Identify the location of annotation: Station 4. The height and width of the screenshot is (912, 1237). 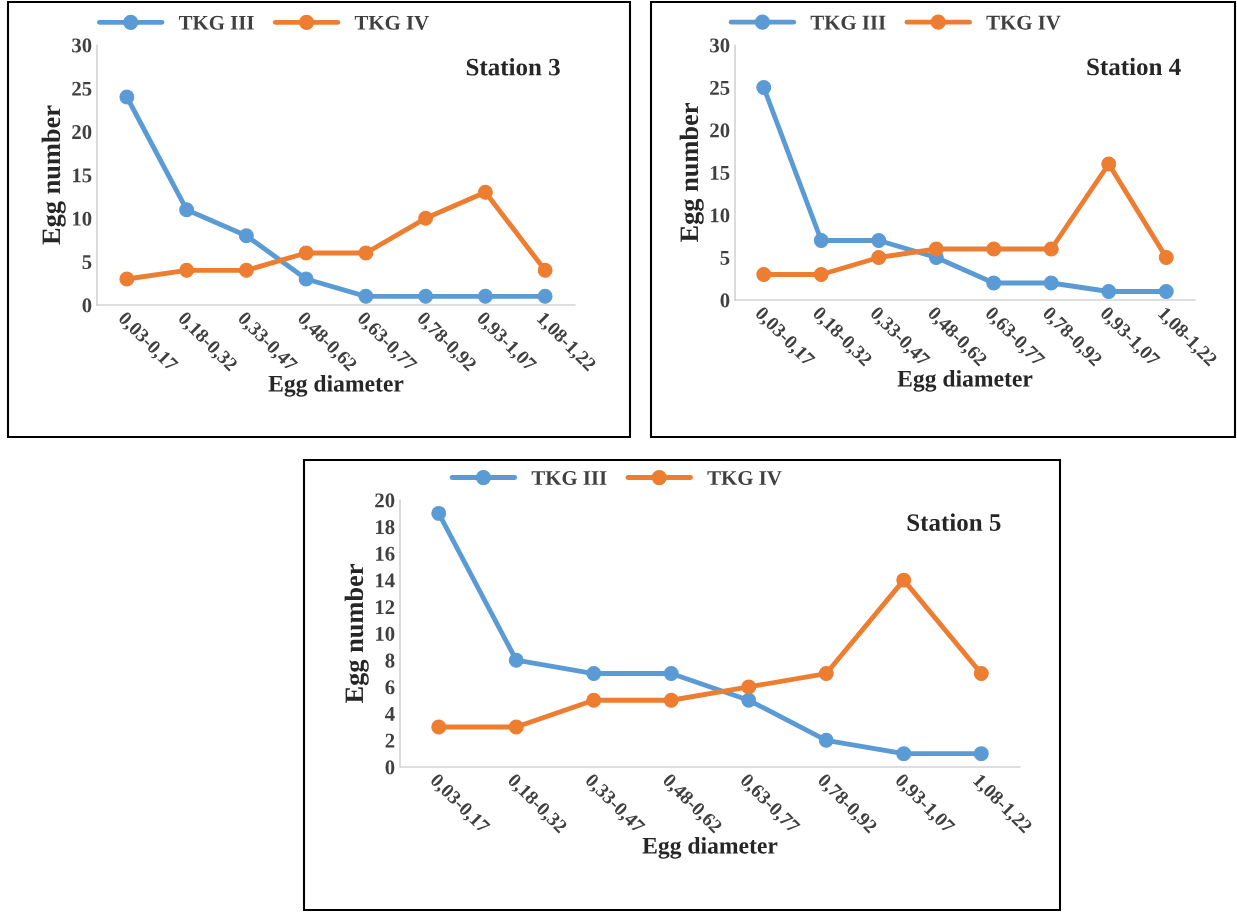
(1134, 66).